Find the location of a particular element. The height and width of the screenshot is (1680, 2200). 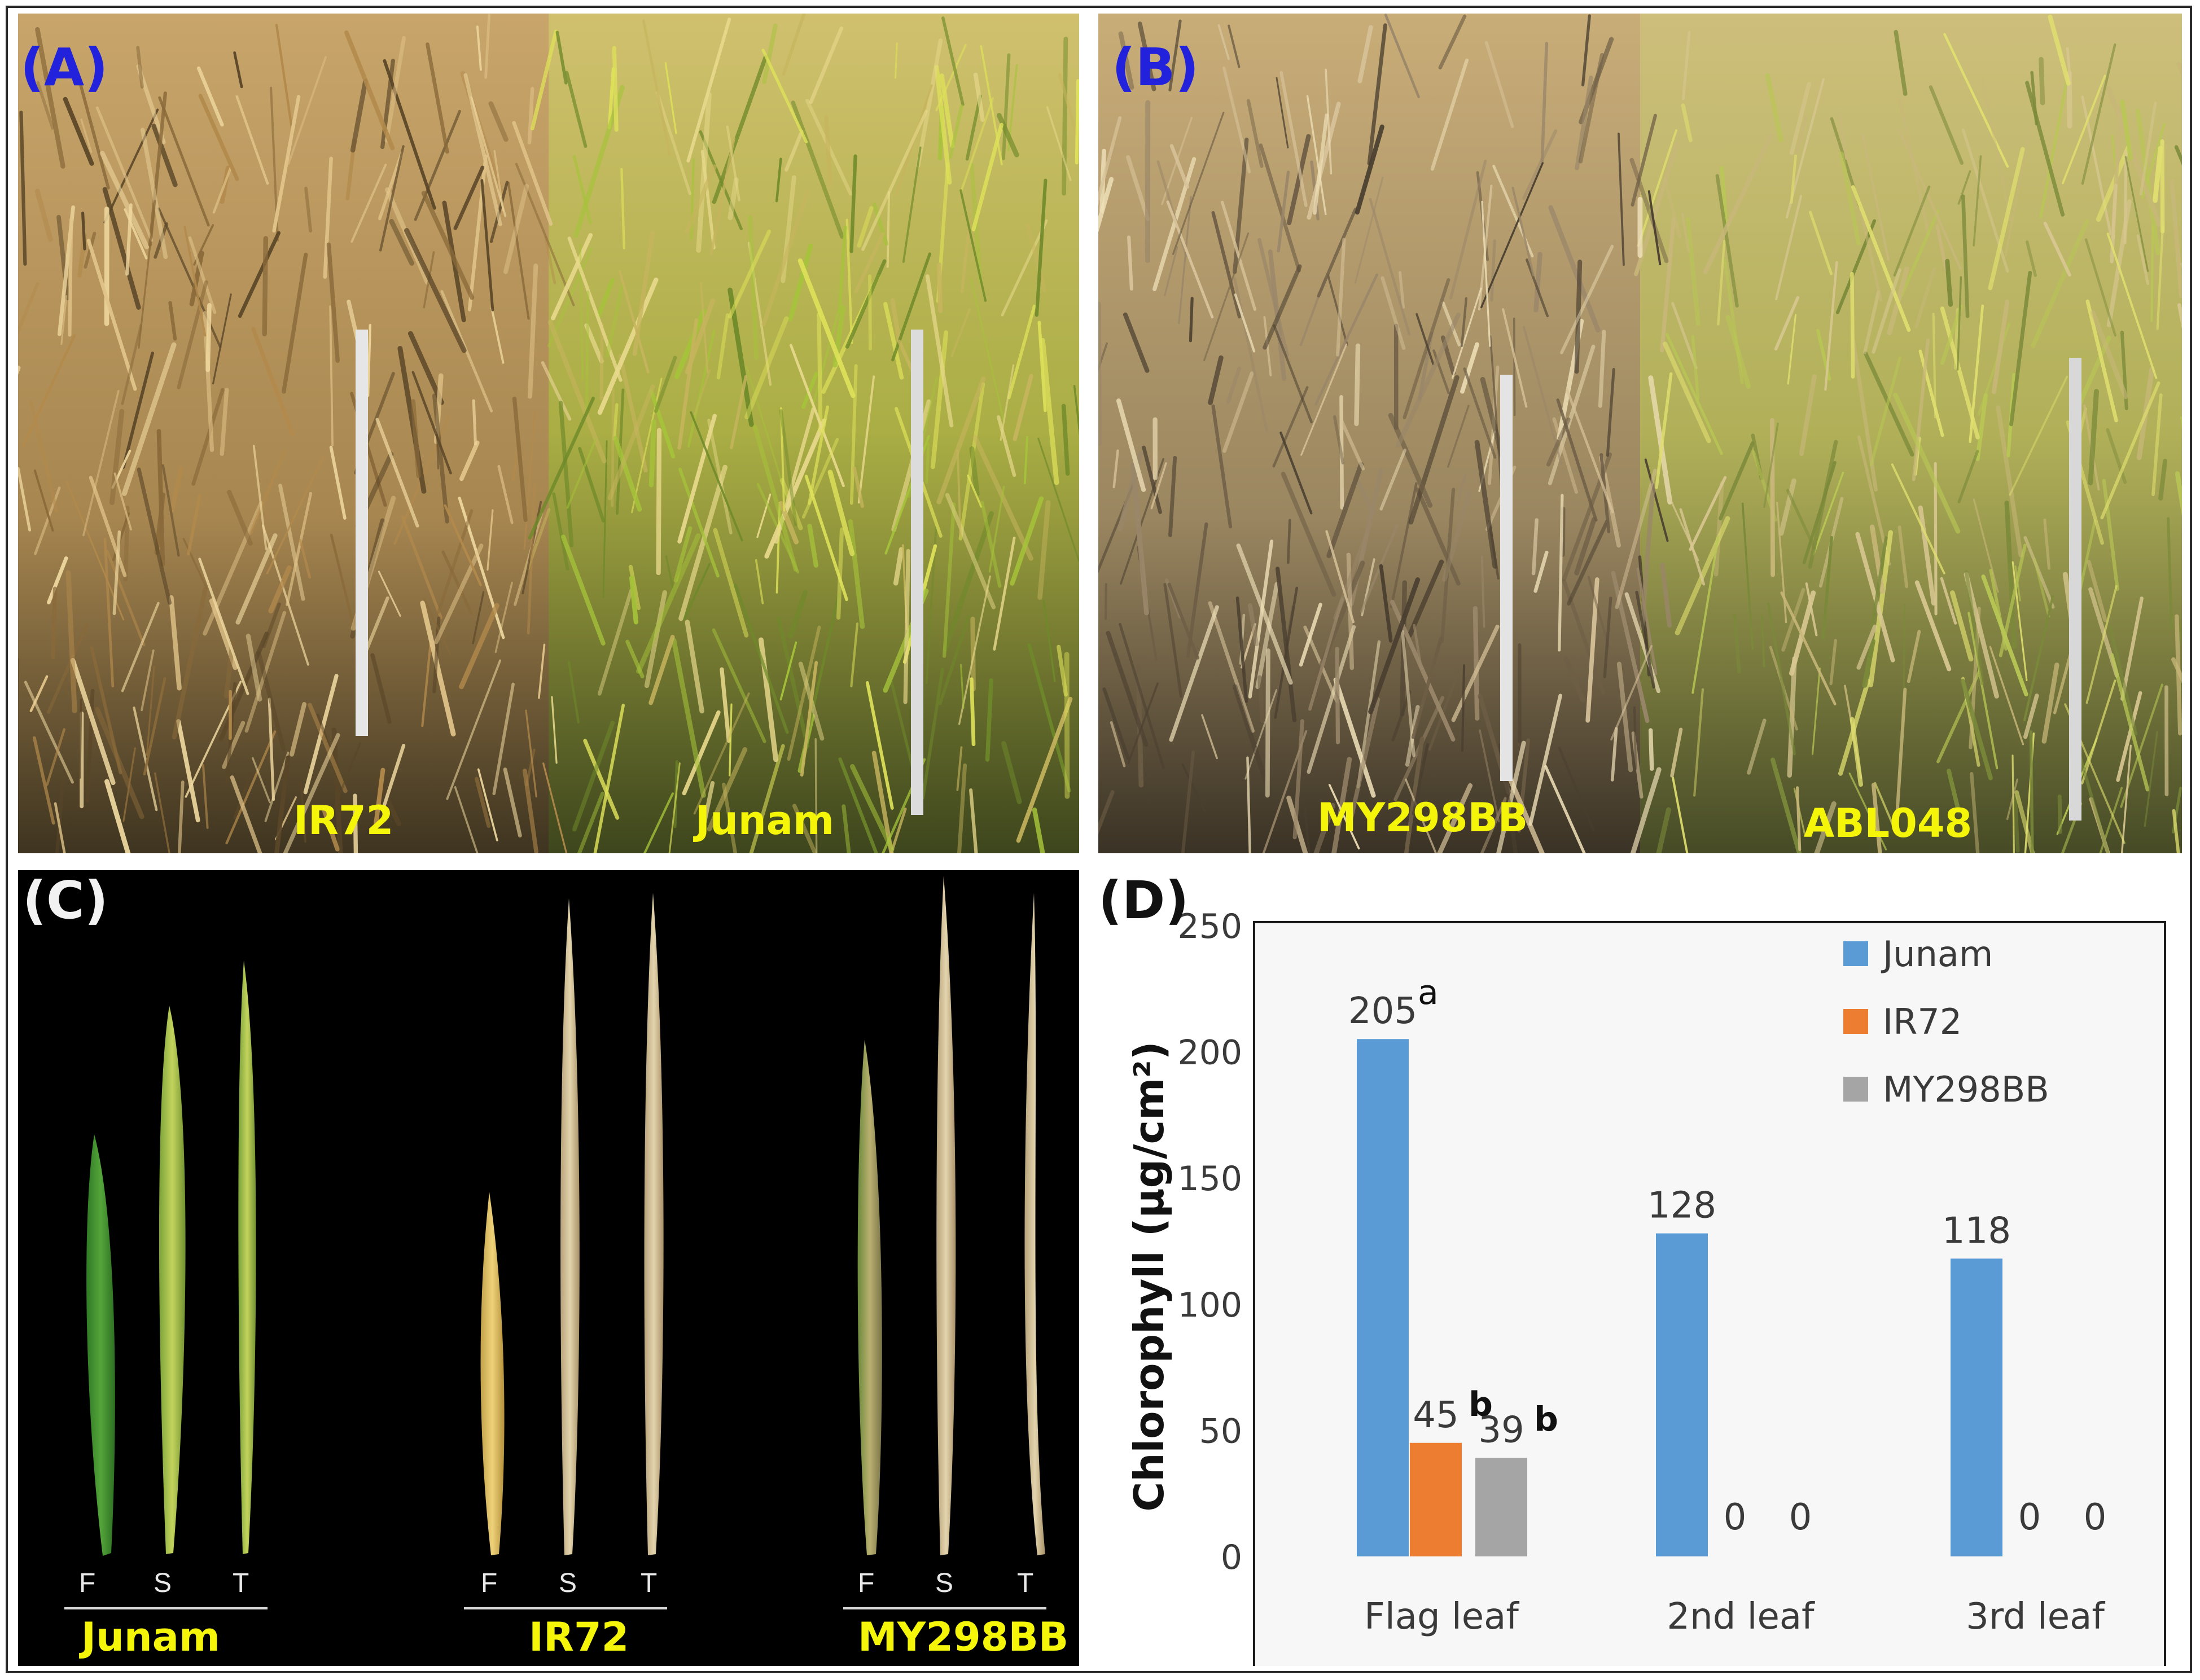

panel-letter-b: (B) is located at coordinates (1155, 67).